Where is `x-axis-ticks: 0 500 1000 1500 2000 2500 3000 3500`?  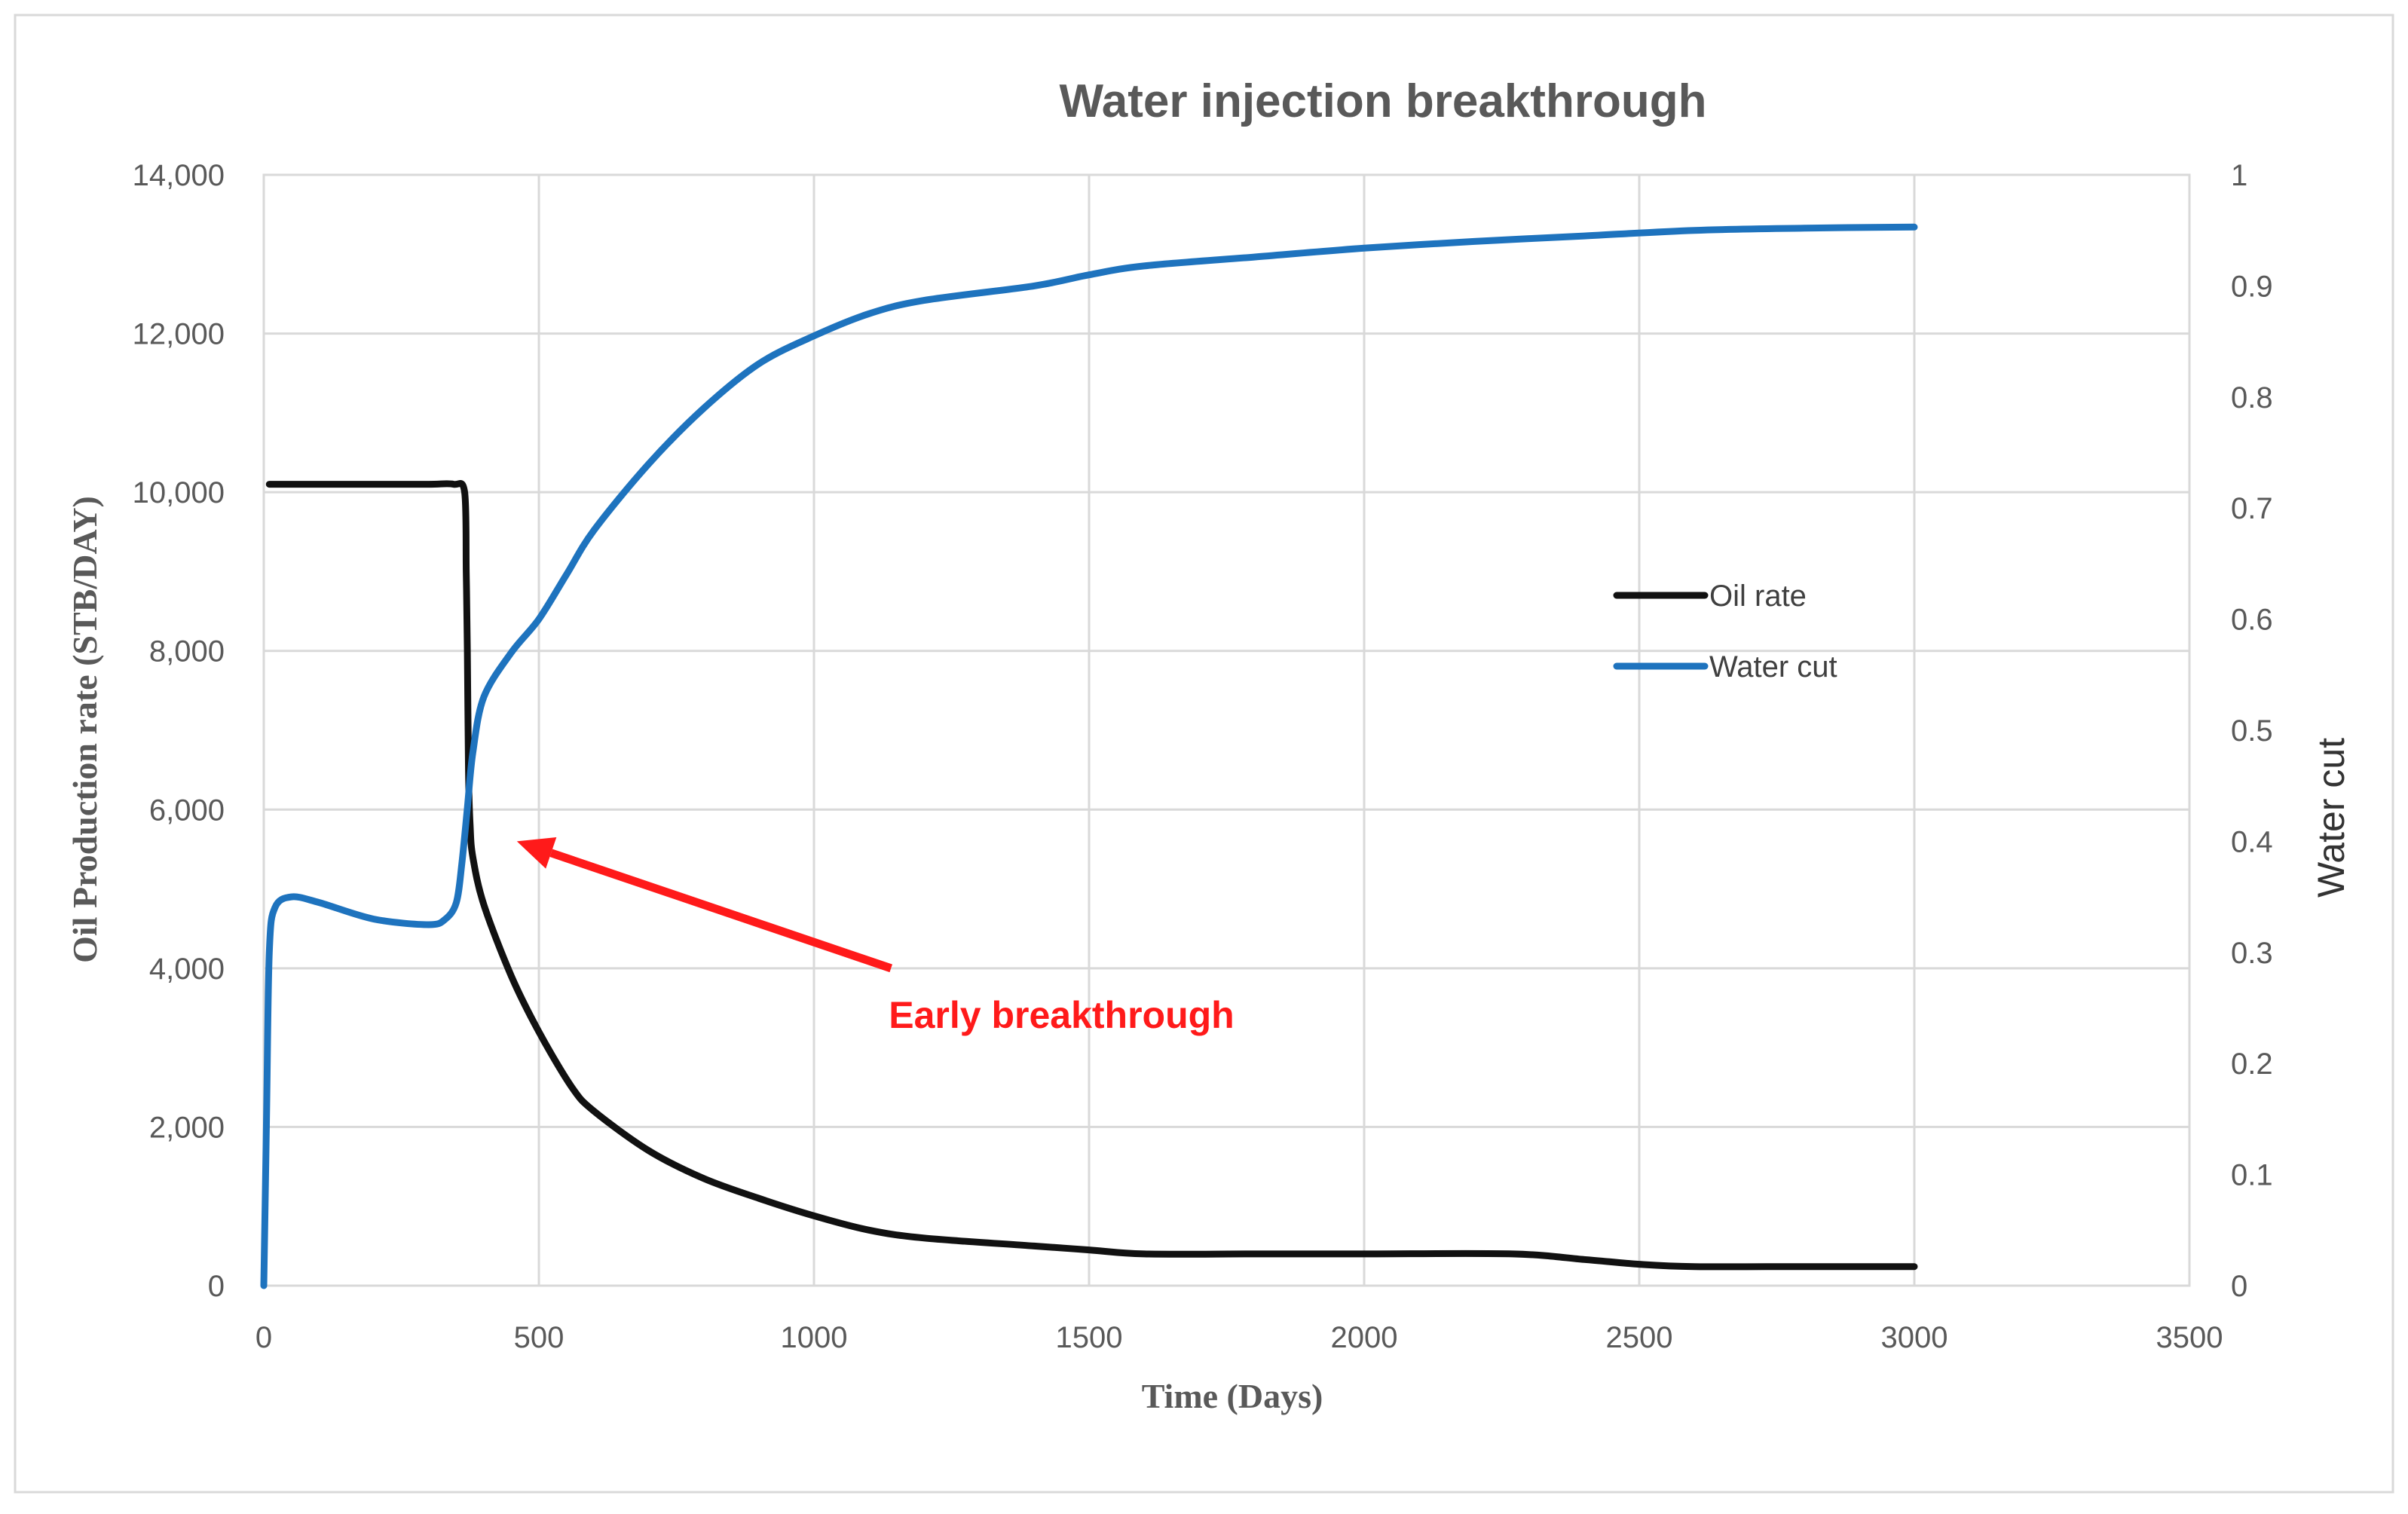
x-axis-ticks: 0 500 1000 1500 2000 2500 3000 3500 is located at coordinates (1239, 1337).